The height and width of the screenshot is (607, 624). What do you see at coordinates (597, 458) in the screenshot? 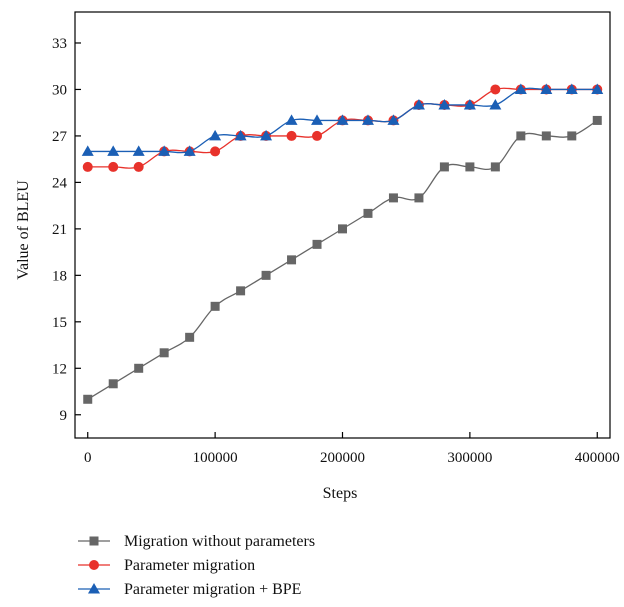
I see `x-tick-label: 400000` at bounding box center [597, 458].